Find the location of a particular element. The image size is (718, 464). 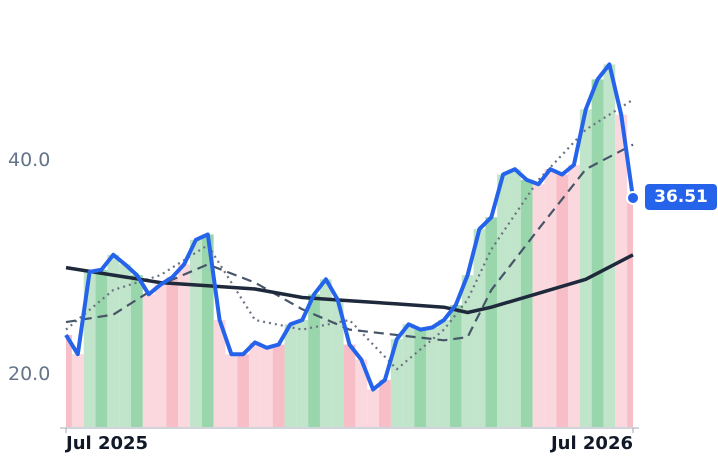

x-tick-label: Jul 2026 is located at coordinates (591, 443).